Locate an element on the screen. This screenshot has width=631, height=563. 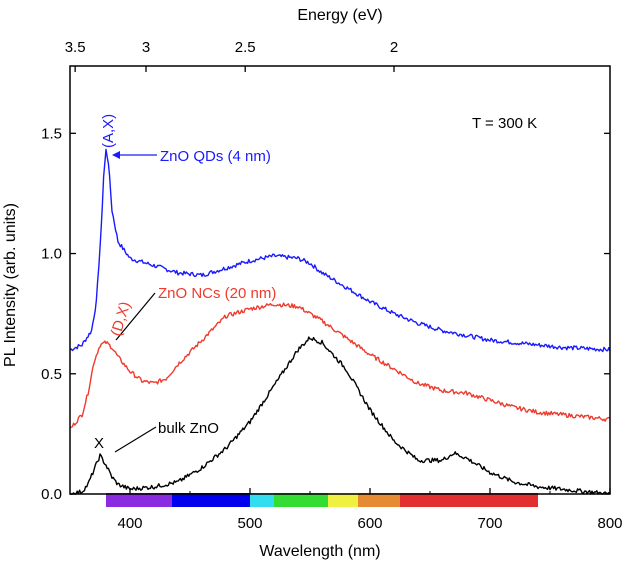
nc-pointer-line is located at coordinates (135, 316).